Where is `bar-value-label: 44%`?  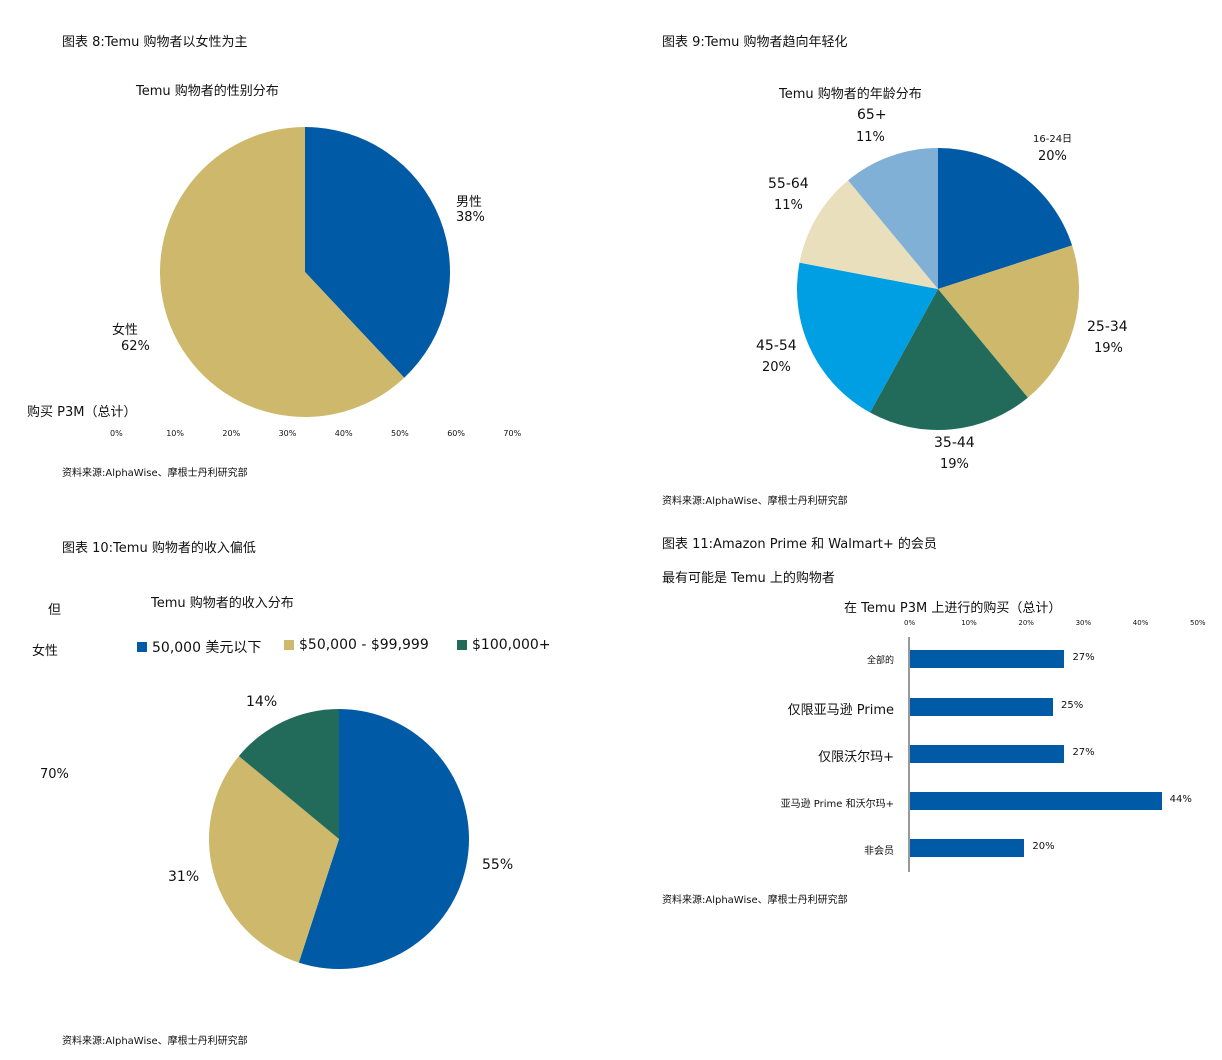
bar-value-label: 44% is located at coordinates (1180, 799).